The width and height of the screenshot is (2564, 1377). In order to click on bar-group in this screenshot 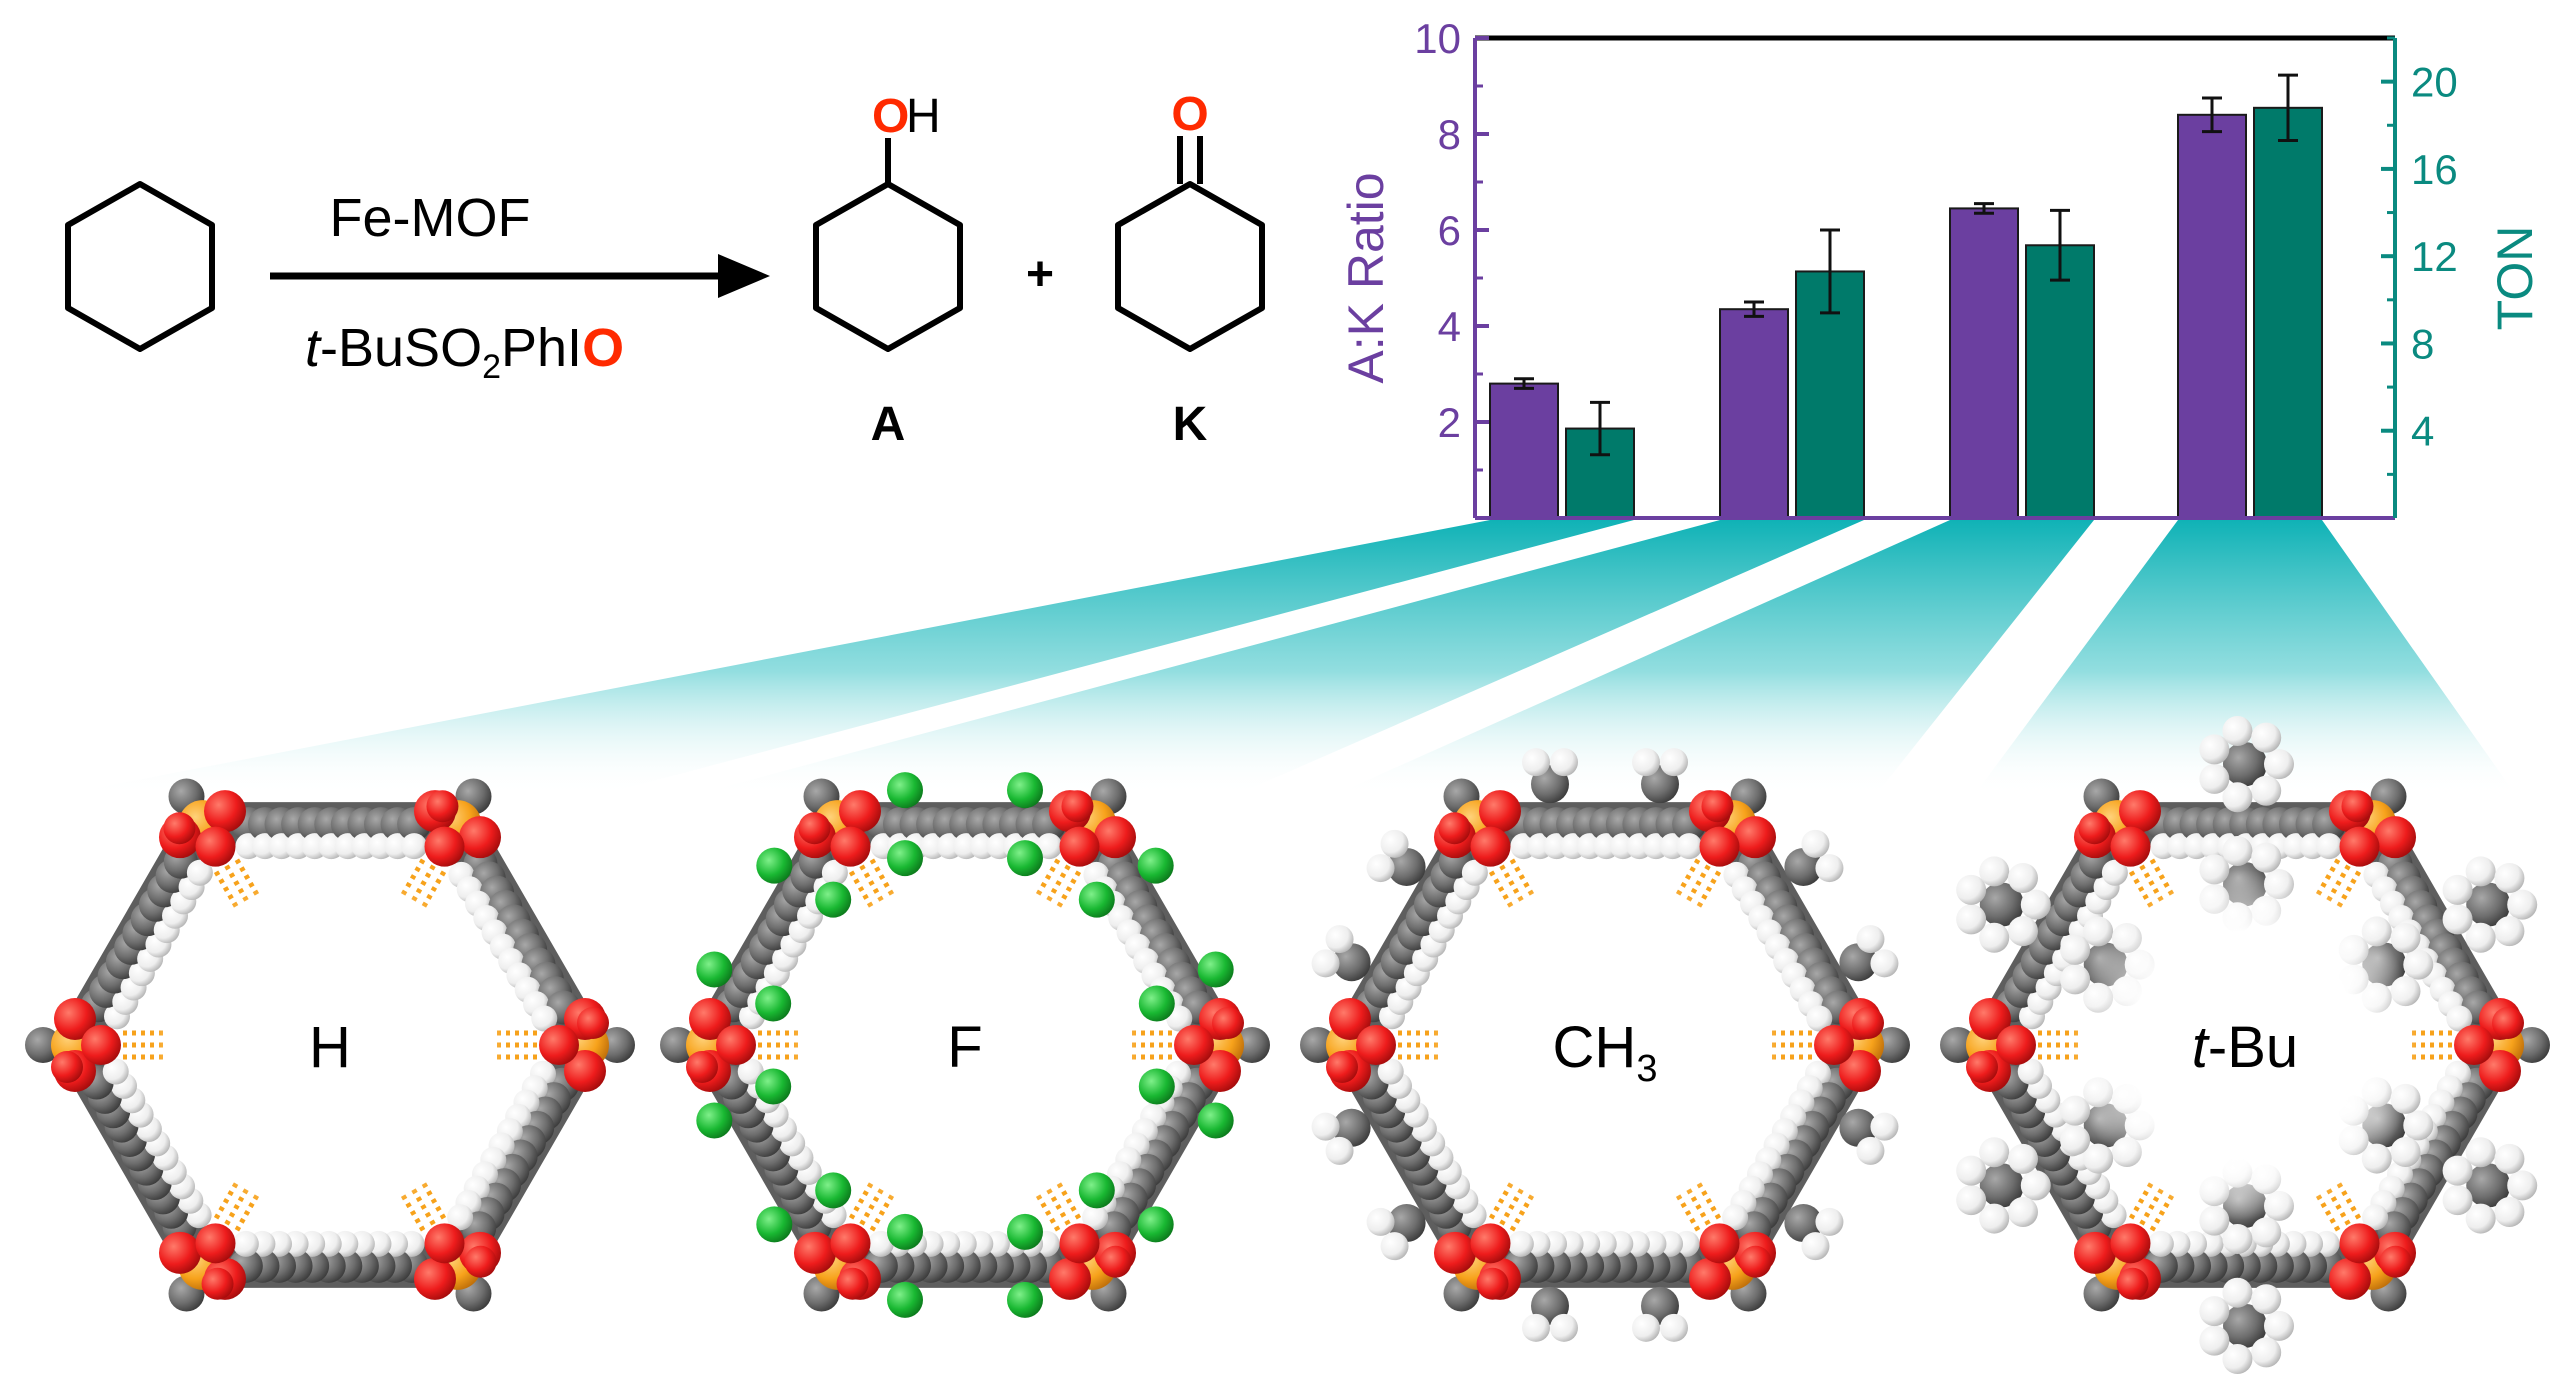, I will do `click(1906, 296)`.